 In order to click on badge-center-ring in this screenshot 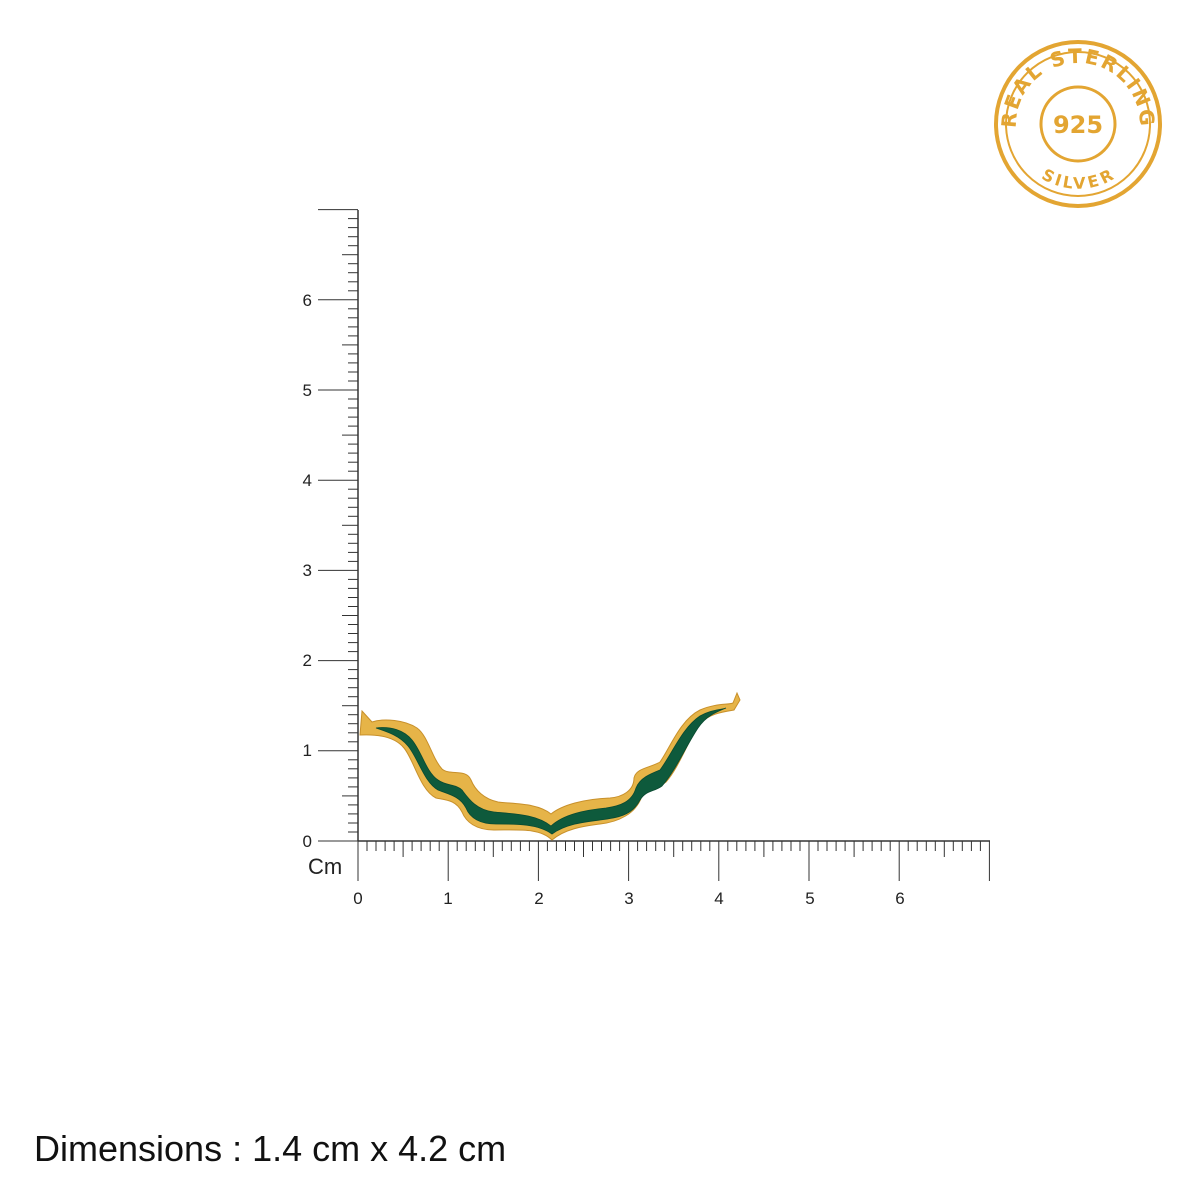, I will do `click(1078, 124)`.